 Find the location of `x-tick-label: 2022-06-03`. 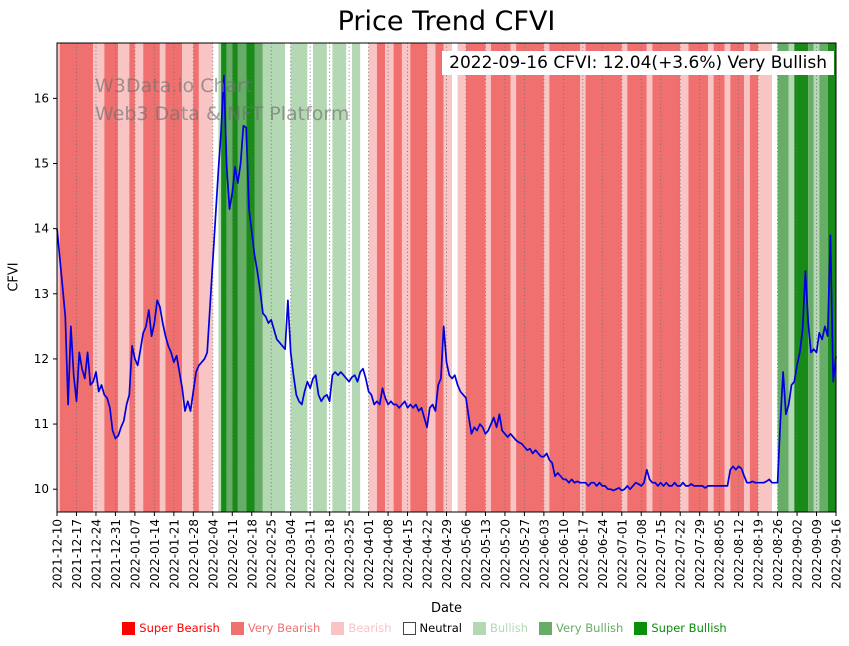

x-tick-label: 2022-06-03 is located at coordinates (544, 554).